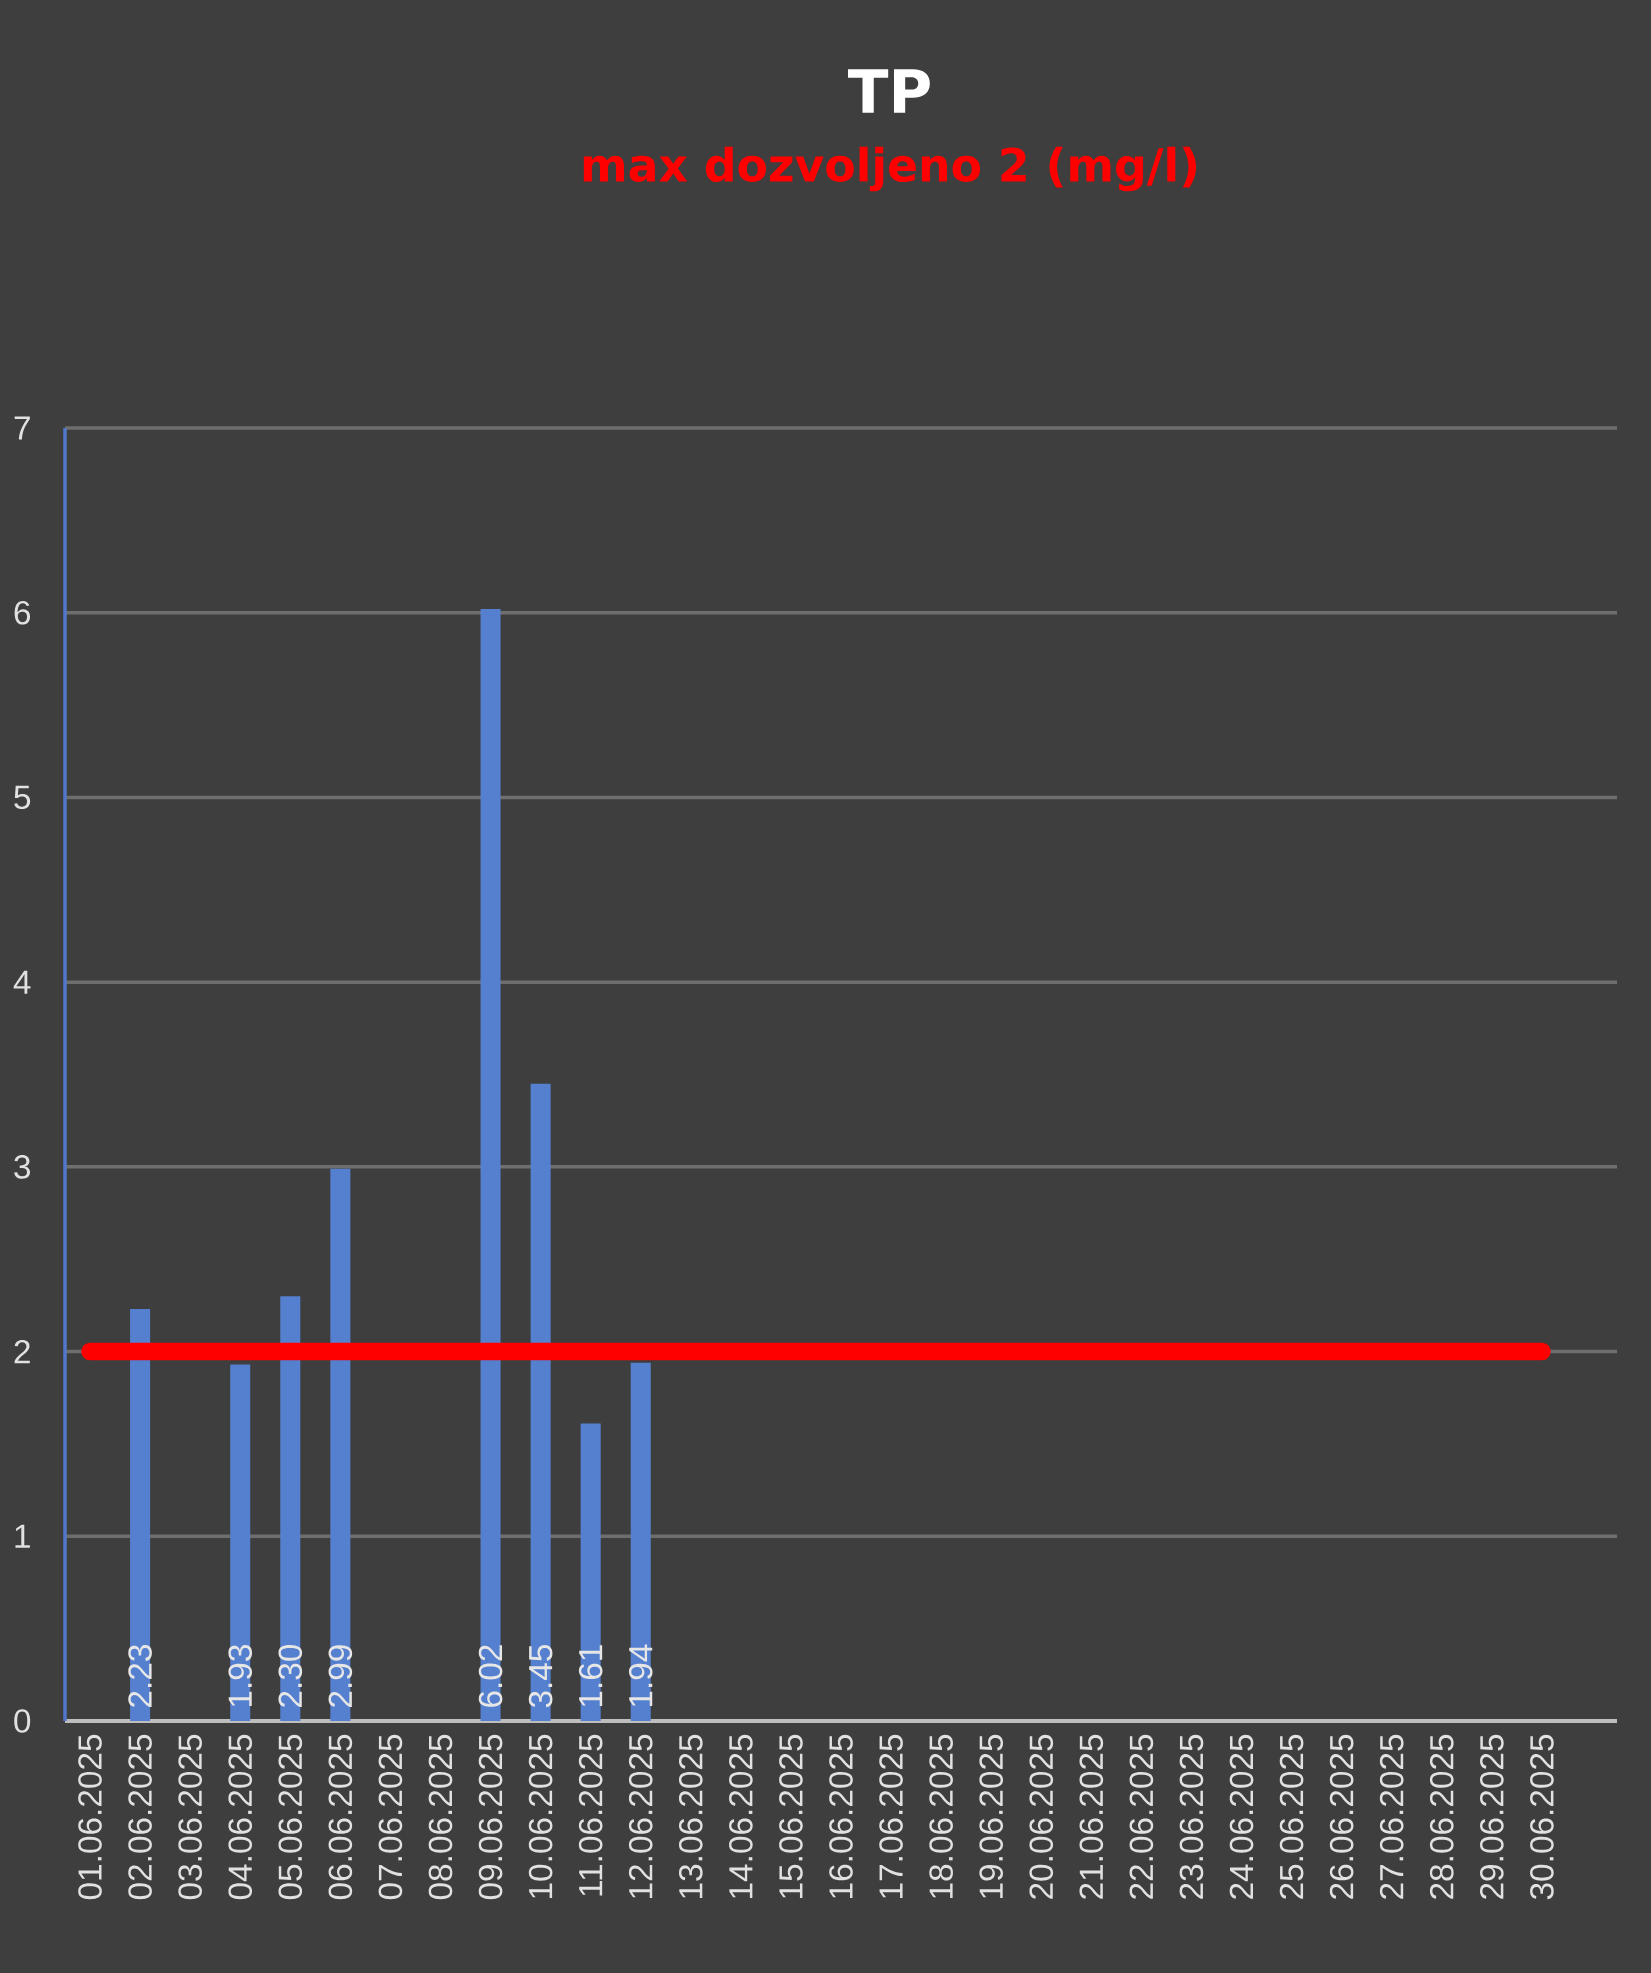  I want to click on x-tick-label: 12.06.2025, so click(640, 1816).